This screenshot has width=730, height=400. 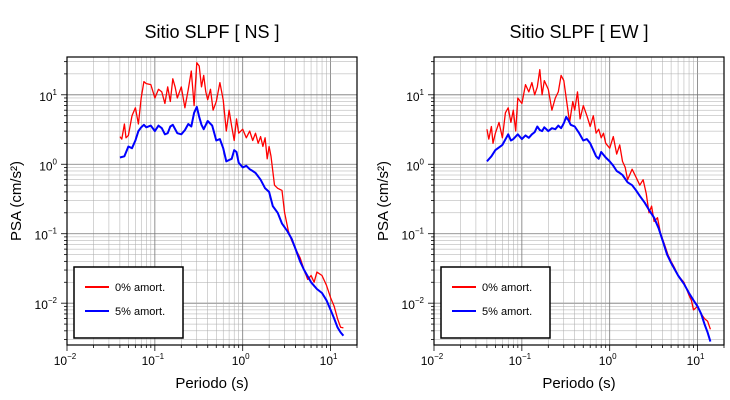 I want to click on chart-title: Sitio SLPF [ NS ], so click(x=211, y=32).